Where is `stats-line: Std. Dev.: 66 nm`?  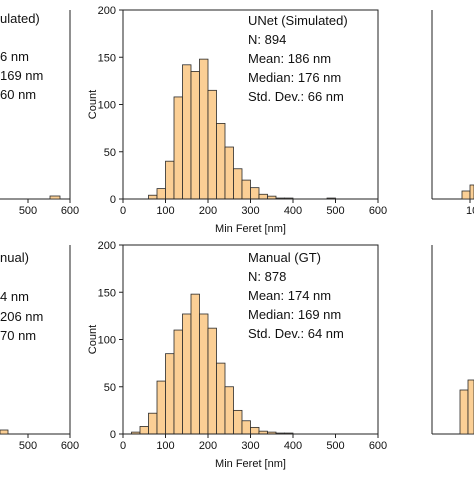 stats-line: Std. Dev.: 66 nm is located at coordinates (296, 96).